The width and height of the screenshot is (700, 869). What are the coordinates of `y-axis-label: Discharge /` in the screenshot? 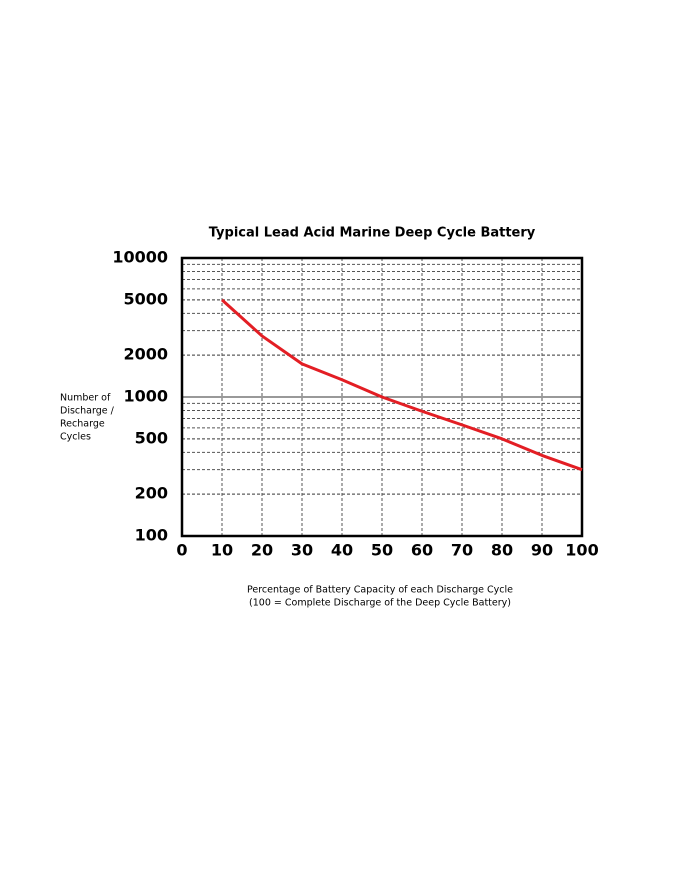 It's located at (87, 411).